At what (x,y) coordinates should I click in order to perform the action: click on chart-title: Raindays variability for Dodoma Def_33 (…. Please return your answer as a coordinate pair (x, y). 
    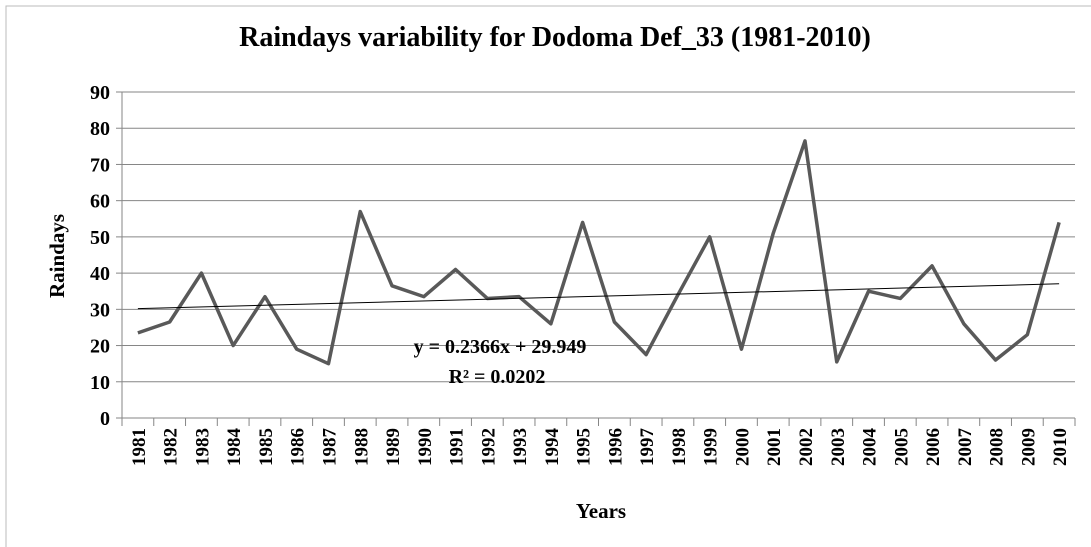
    Looking at the image, I should click on (555, 37).